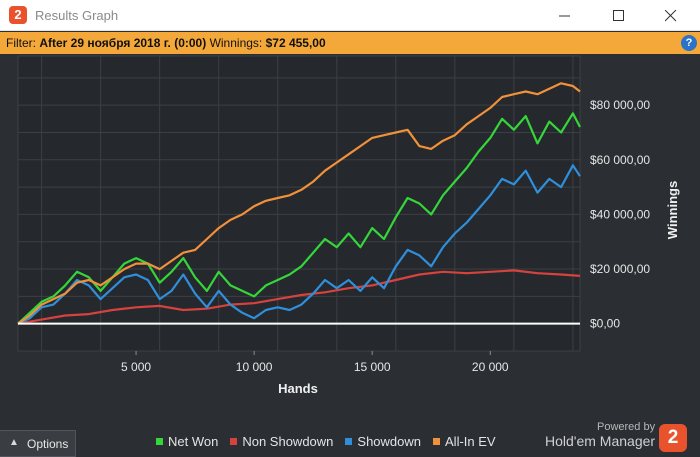  I want to click on close-button, so click(671, 15).